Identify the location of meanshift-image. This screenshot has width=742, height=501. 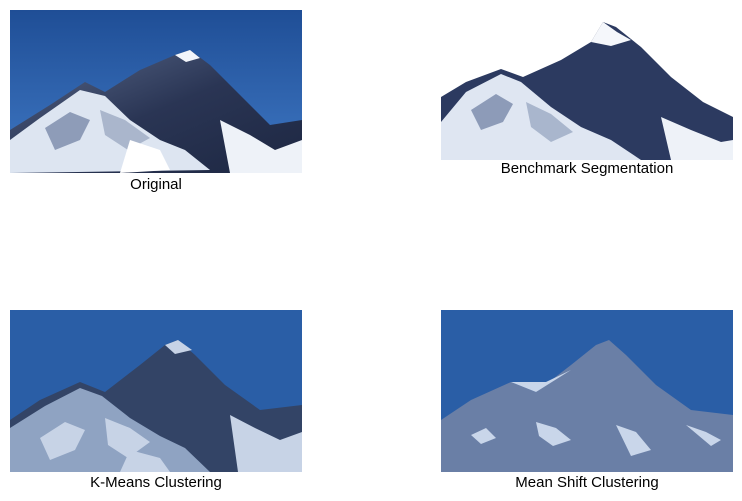
(587, 391).